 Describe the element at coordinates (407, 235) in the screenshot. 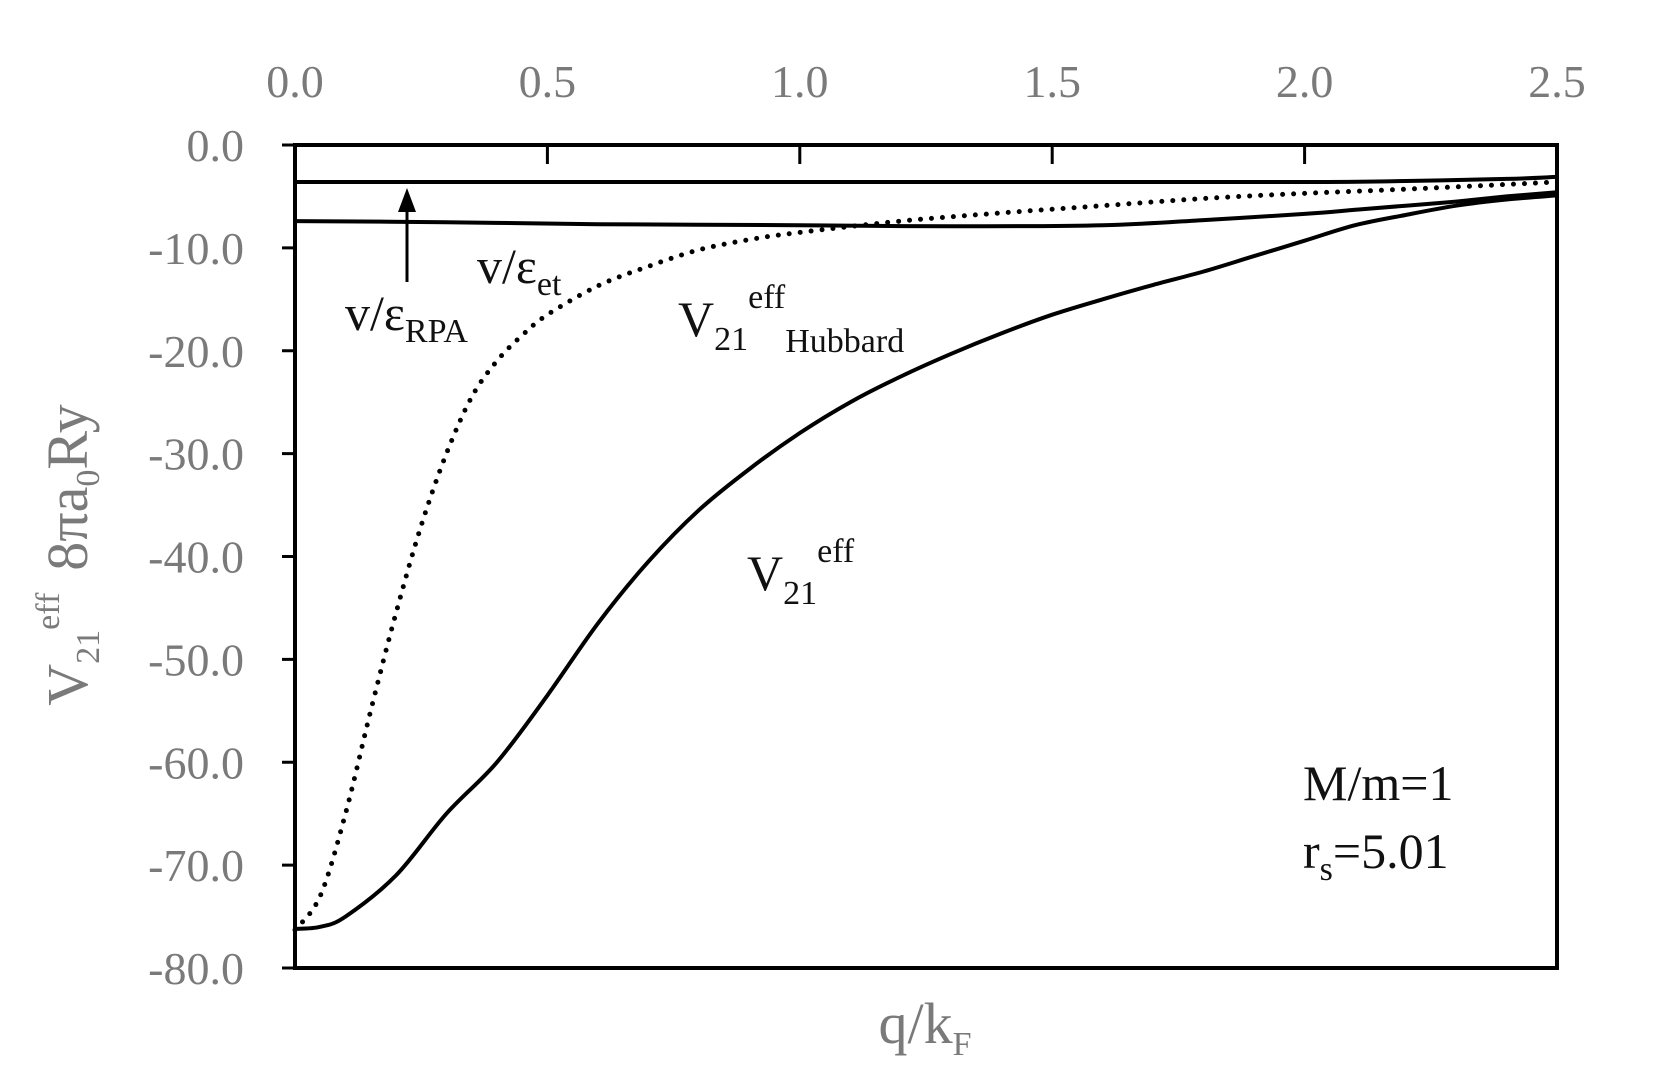

I see `rpa-arrow` at that location.